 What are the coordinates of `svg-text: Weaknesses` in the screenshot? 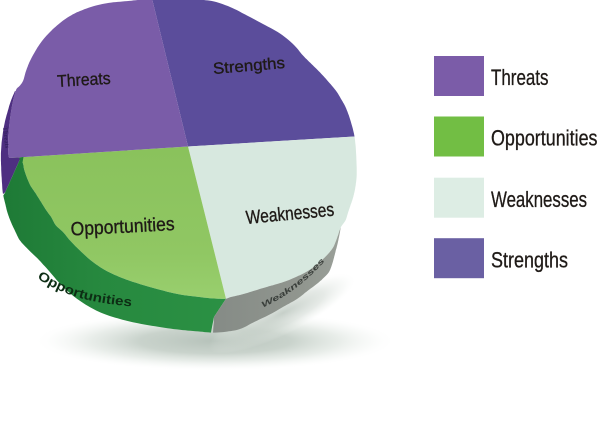 It's located at (539, 199).